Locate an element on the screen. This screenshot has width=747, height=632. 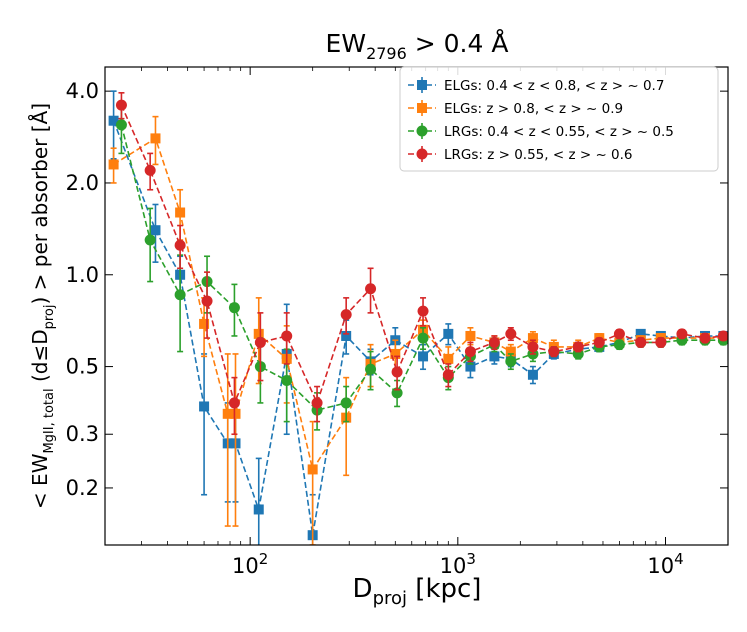
x-tick-label: 10⁴ is located at coordinates (665, 564).